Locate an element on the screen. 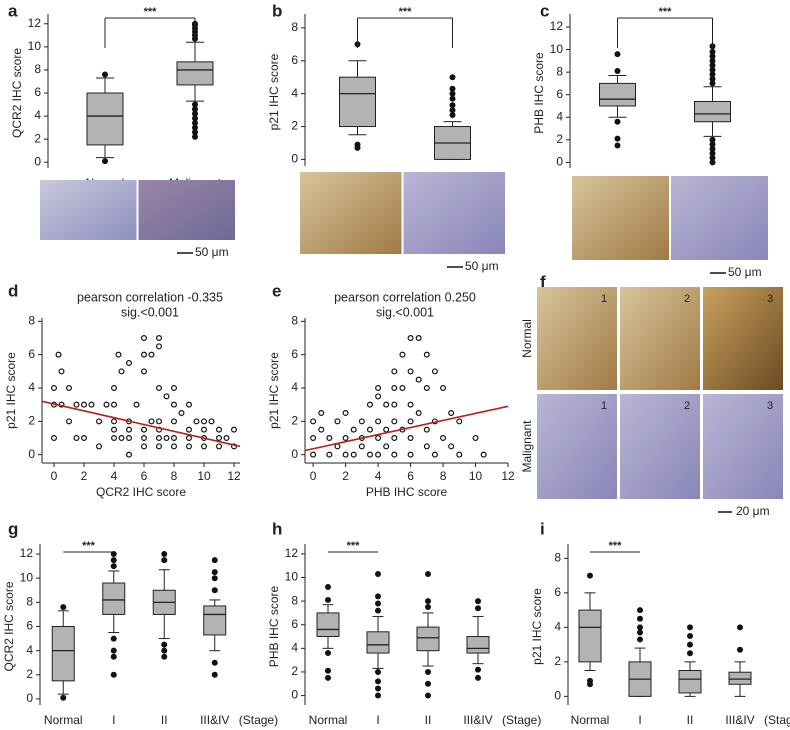 The height and width of the screenshot is (730, 790). x-tick-label: 6 is located at coordinates (144, 476).